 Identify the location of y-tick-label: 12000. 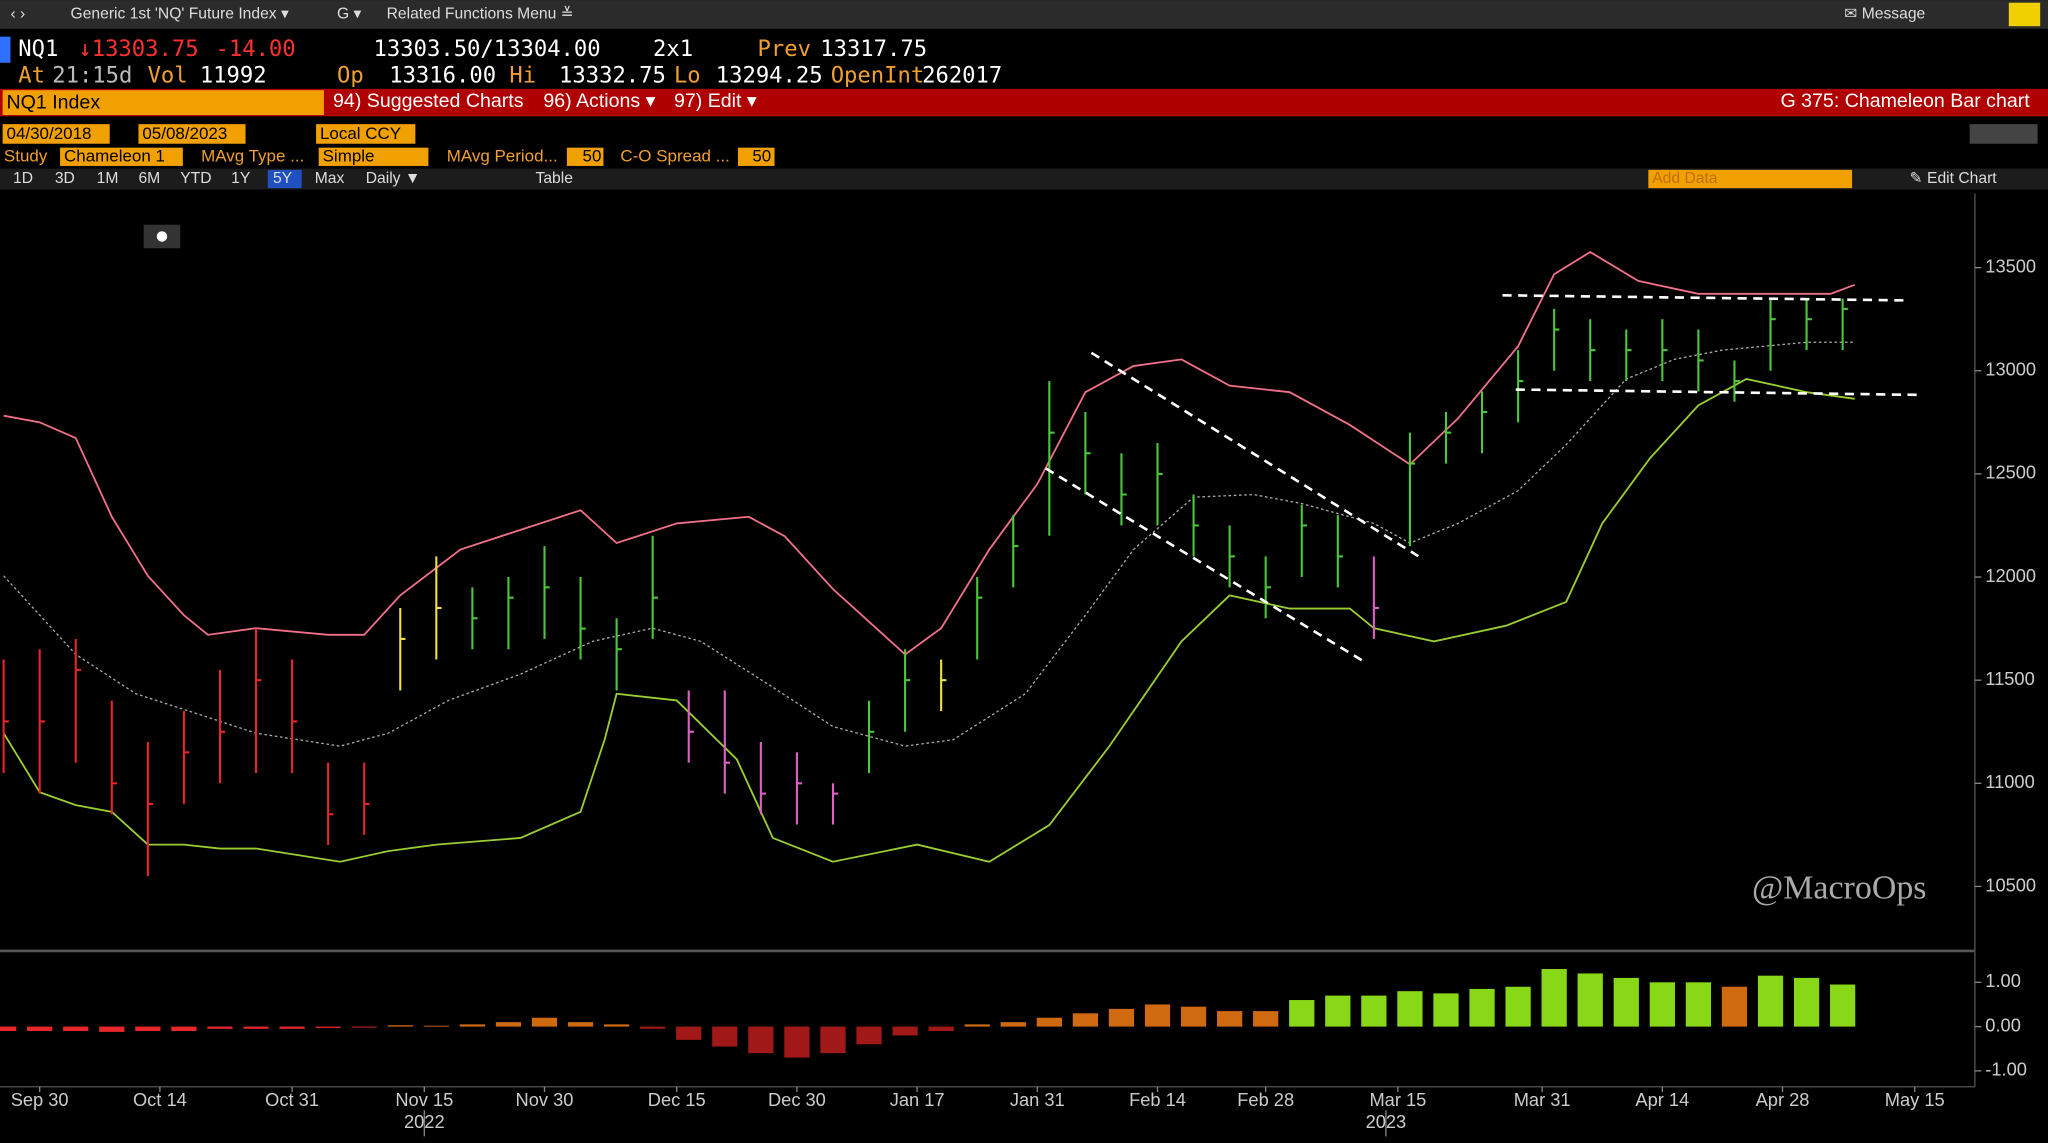
(2010, 575).